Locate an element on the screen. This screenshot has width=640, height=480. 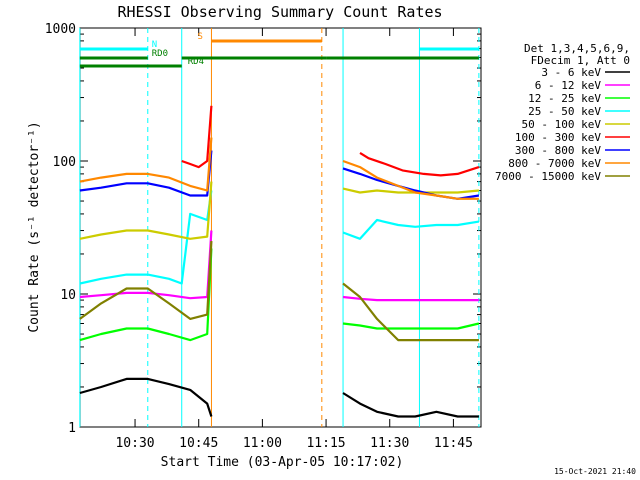
flag-label: N is located at coordinates (154, 45).